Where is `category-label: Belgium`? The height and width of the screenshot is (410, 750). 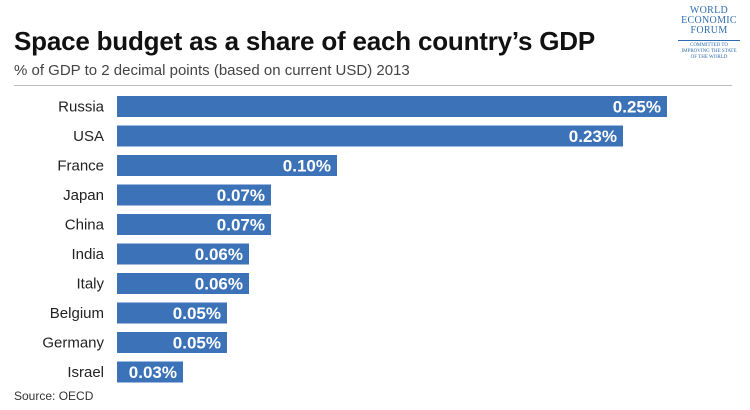
category-label: Belgium is located at coordinates (77, 313).